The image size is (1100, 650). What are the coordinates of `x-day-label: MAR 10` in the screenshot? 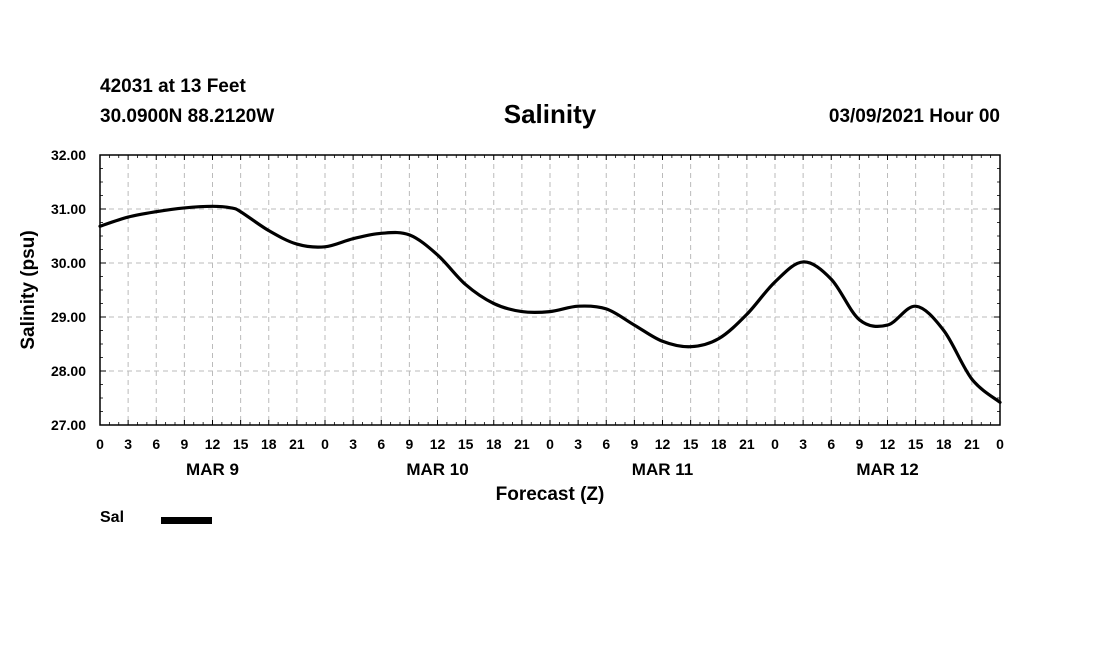 It's located at (437, 469).